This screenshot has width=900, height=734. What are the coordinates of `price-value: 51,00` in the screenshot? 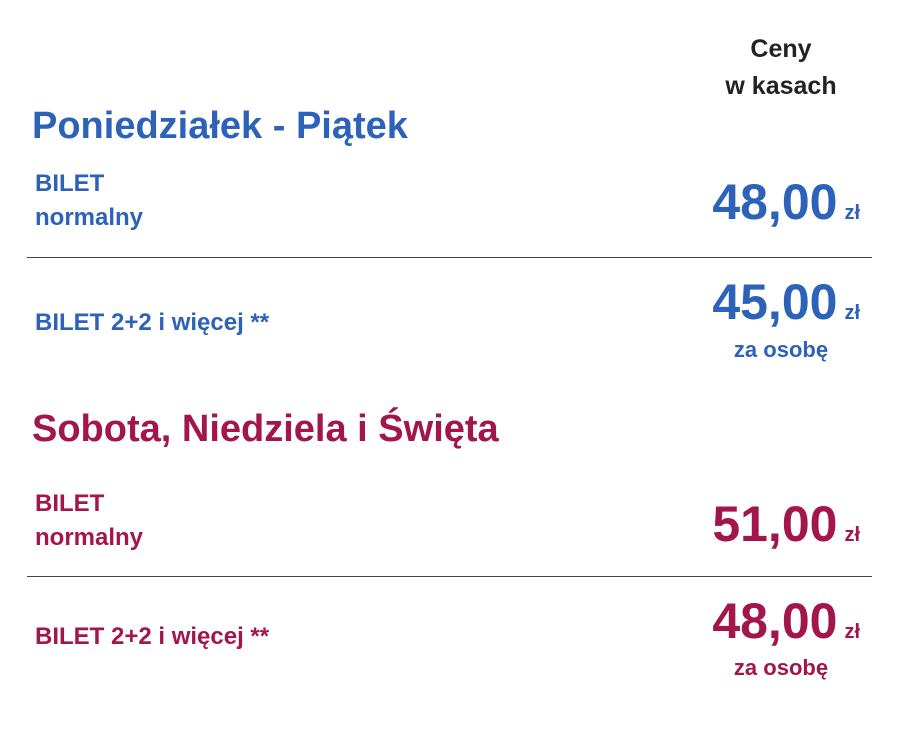 It's located at (775, 524).